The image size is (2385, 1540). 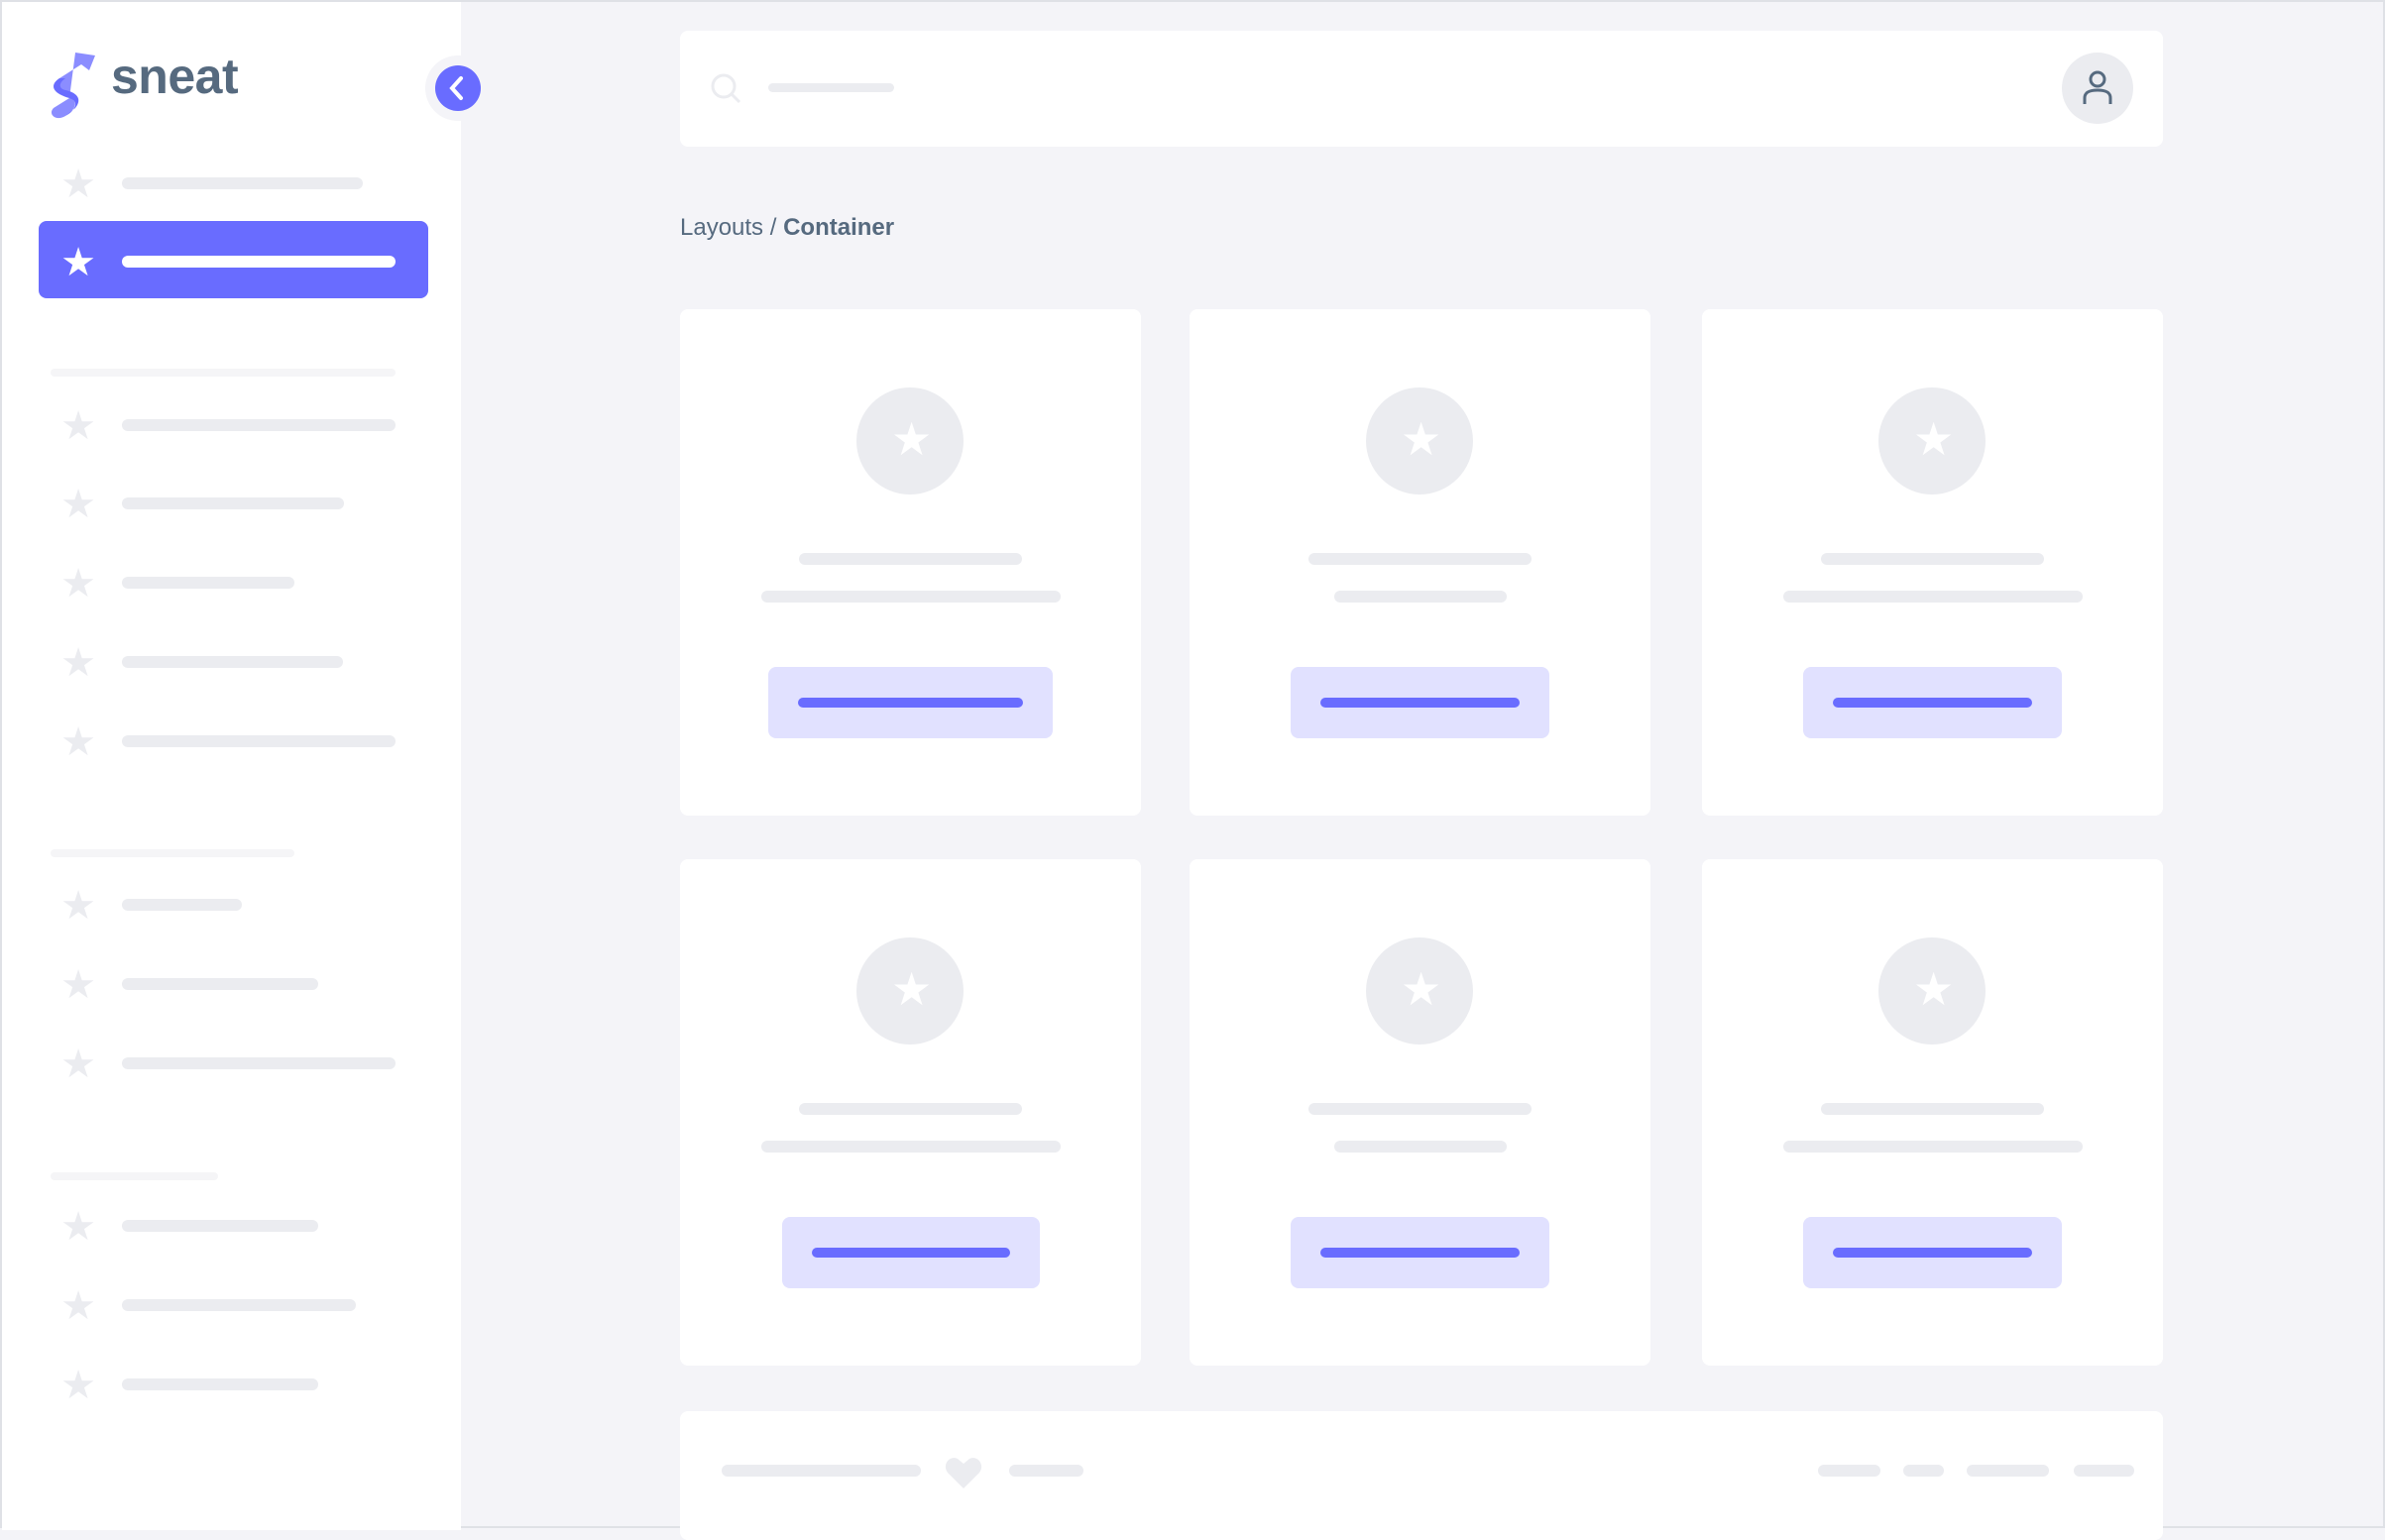 What do you see at coordinates (726, 88) in the screenshot?
I see `search-icon` at bounding box center [726, 88].